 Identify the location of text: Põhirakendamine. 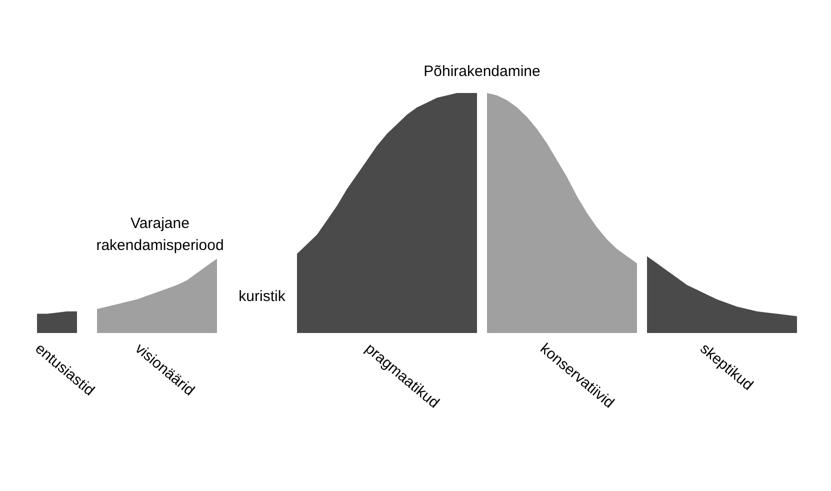
(482, 71).